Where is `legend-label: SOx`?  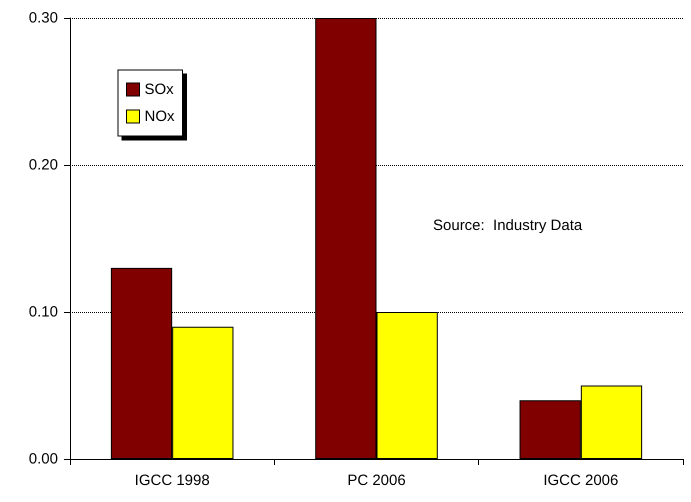 legend-label: SOx is located at coordinates (159, 89).